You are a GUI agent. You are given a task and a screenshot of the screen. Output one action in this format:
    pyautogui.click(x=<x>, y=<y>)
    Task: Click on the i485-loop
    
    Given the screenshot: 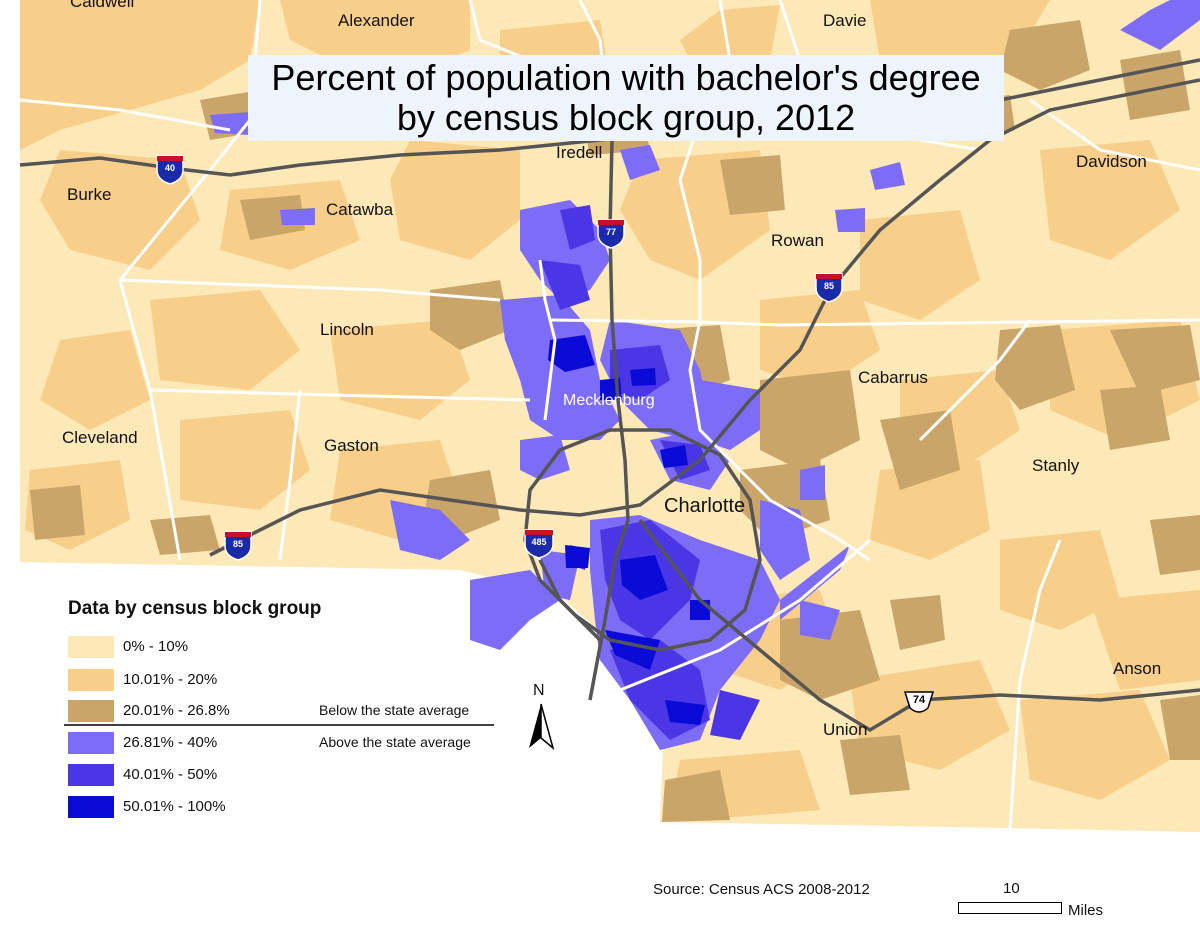 What is the action you would take?
    pyautogui.click(x=642, y=540)
    